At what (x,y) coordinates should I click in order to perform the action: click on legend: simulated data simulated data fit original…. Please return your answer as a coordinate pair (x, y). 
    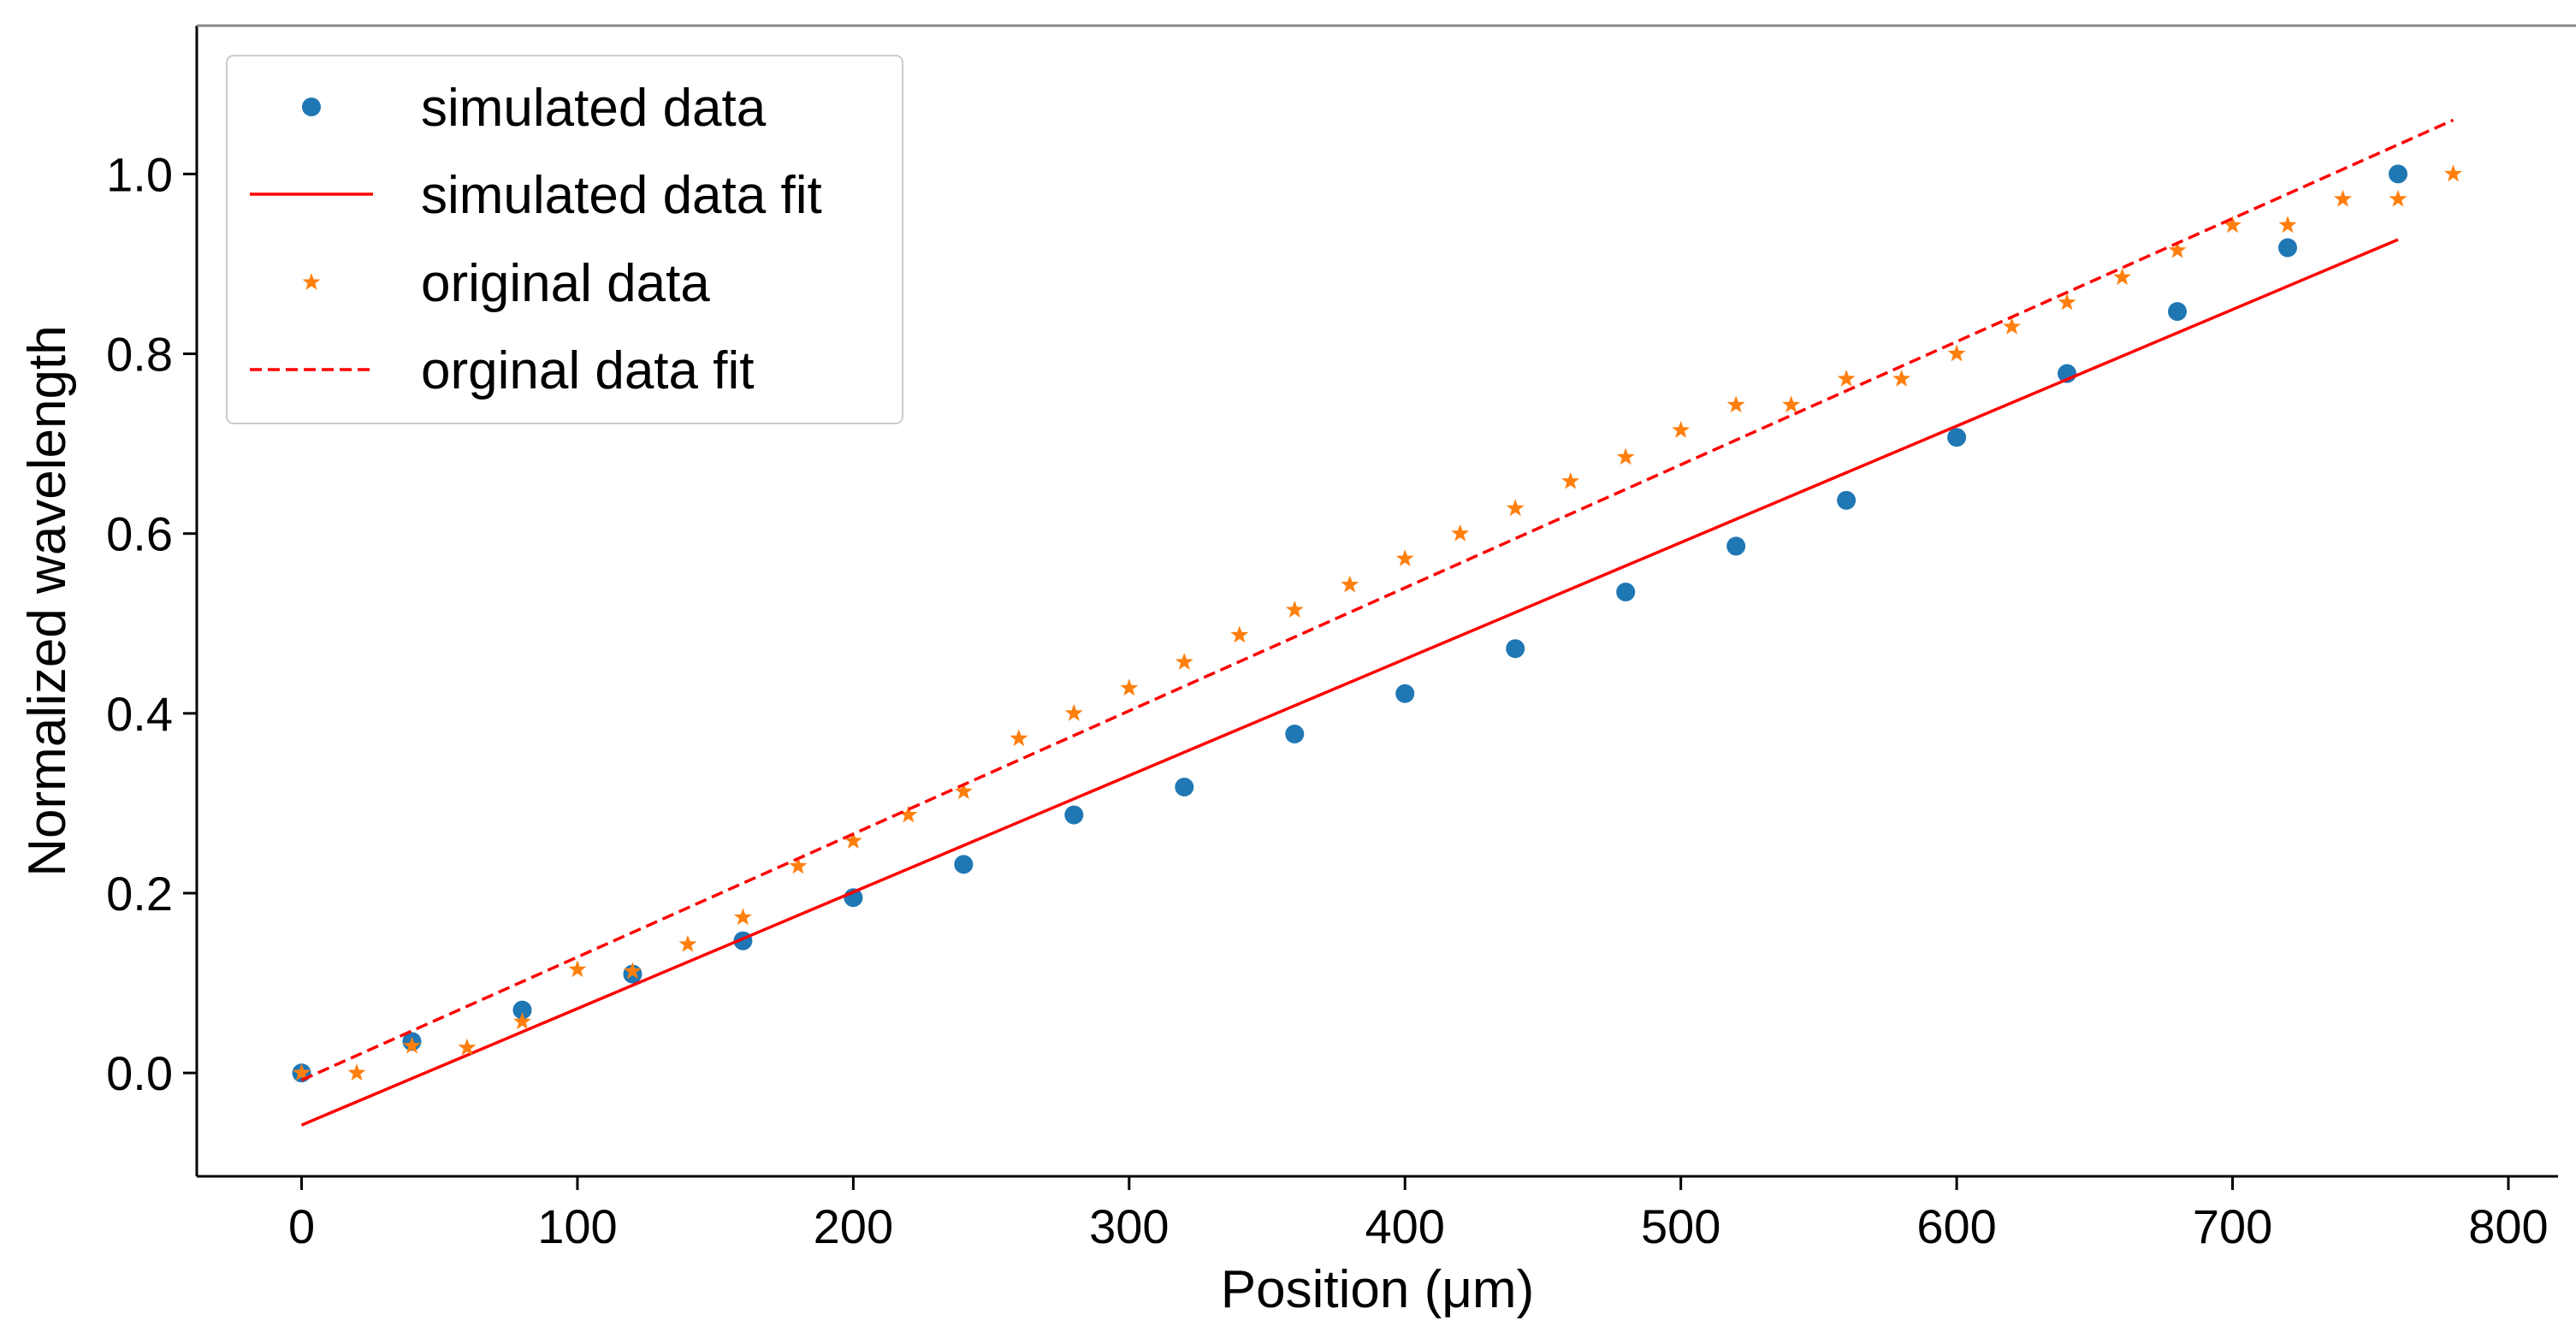
    Looking at the image, I should click on (564, 240).